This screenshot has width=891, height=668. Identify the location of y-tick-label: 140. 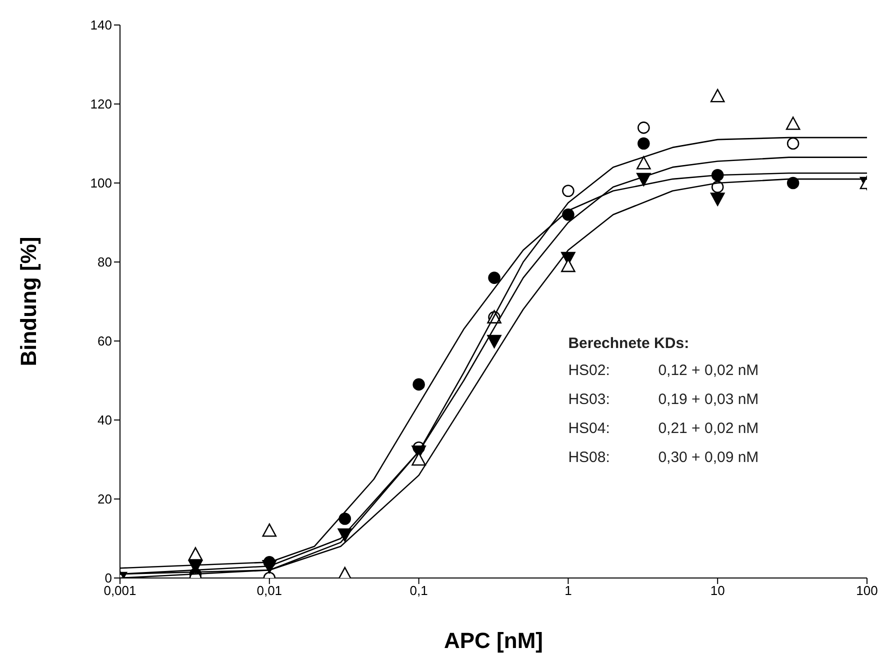
(101, 25).